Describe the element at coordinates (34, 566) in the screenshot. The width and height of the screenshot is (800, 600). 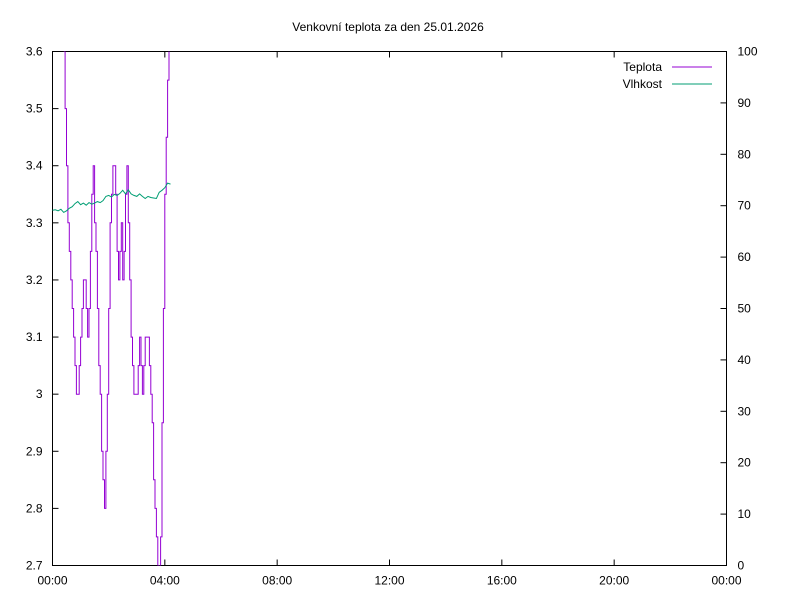
I see `y-tick-label: 2.7` at that location.